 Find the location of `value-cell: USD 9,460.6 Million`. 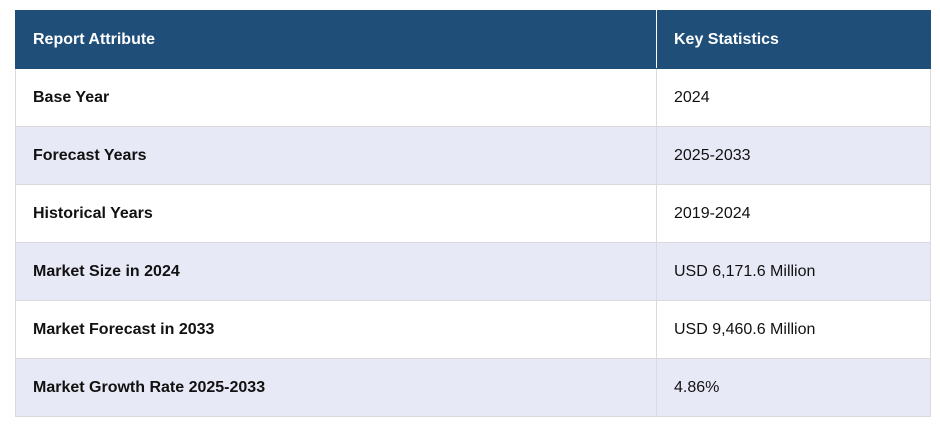

value-cell: USD 9,460.6 Million is located at coordinates (793, 329).